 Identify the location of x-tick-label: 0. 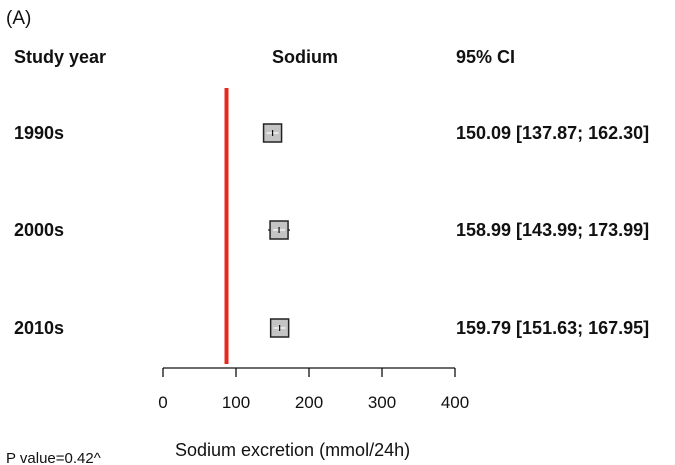
(162, 402).